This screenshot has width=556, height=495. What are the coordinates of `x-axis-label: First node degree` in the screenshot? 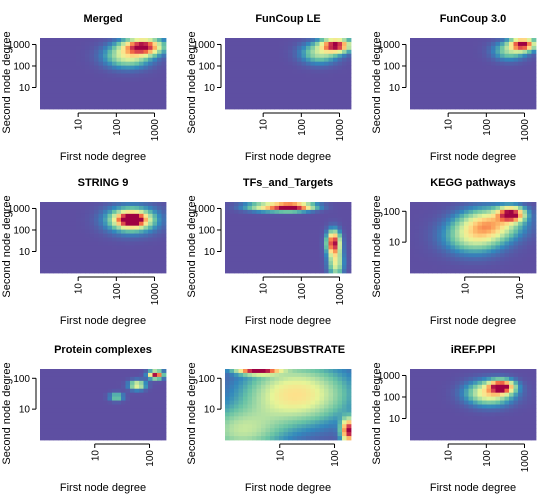 It's located at (473, 488).